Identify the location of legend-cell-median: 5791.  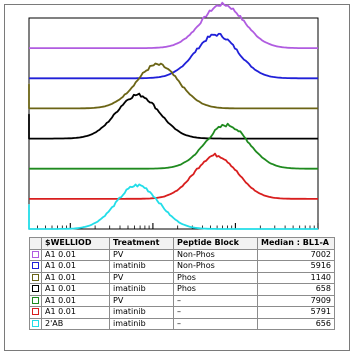
(296, 312).